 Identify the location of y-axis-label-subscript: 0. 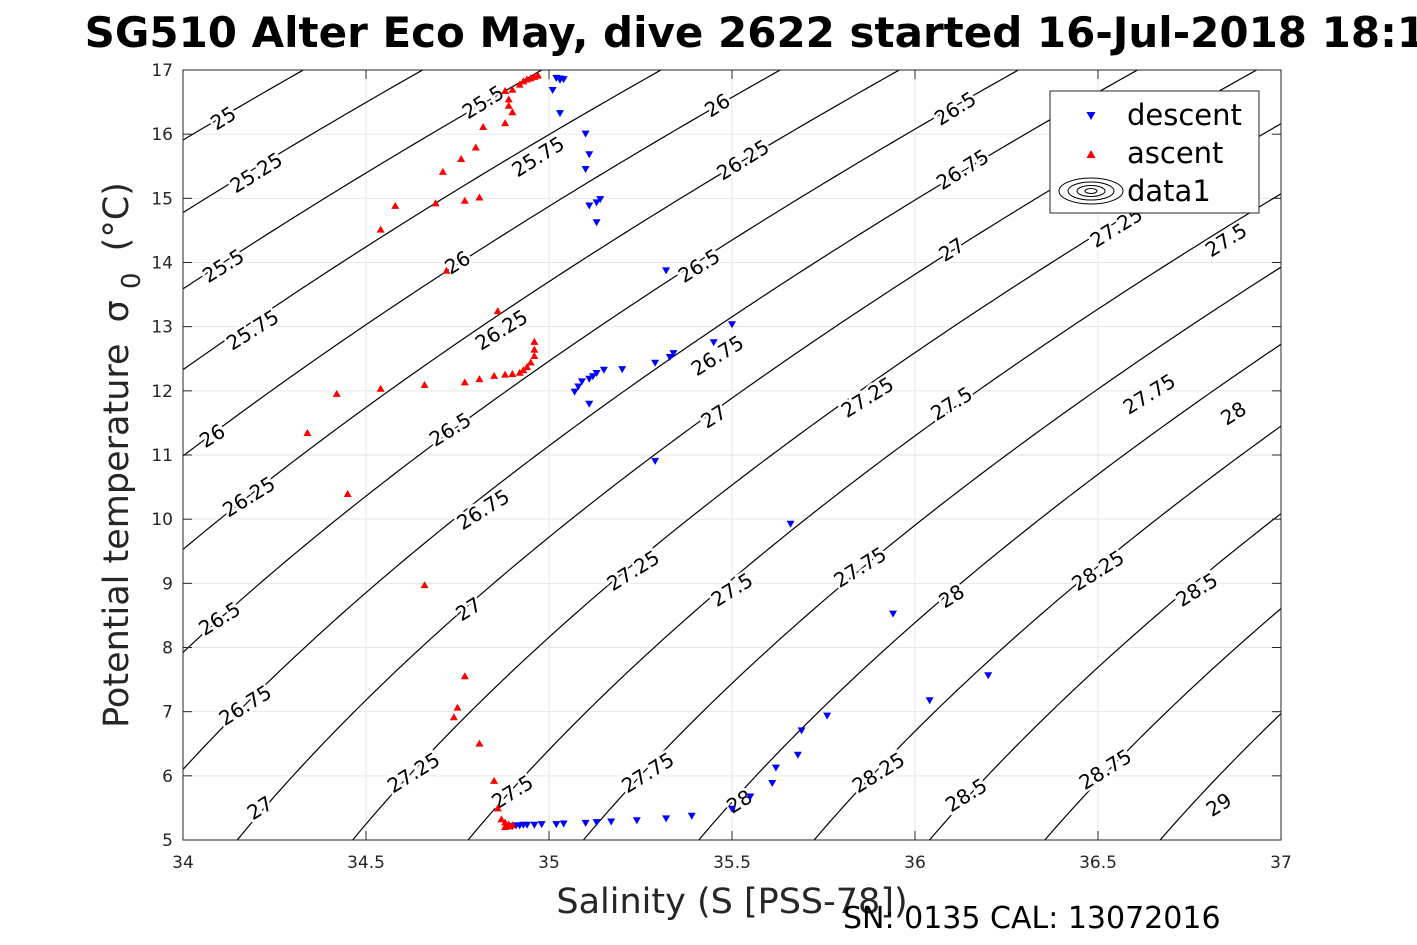
(132, 280).